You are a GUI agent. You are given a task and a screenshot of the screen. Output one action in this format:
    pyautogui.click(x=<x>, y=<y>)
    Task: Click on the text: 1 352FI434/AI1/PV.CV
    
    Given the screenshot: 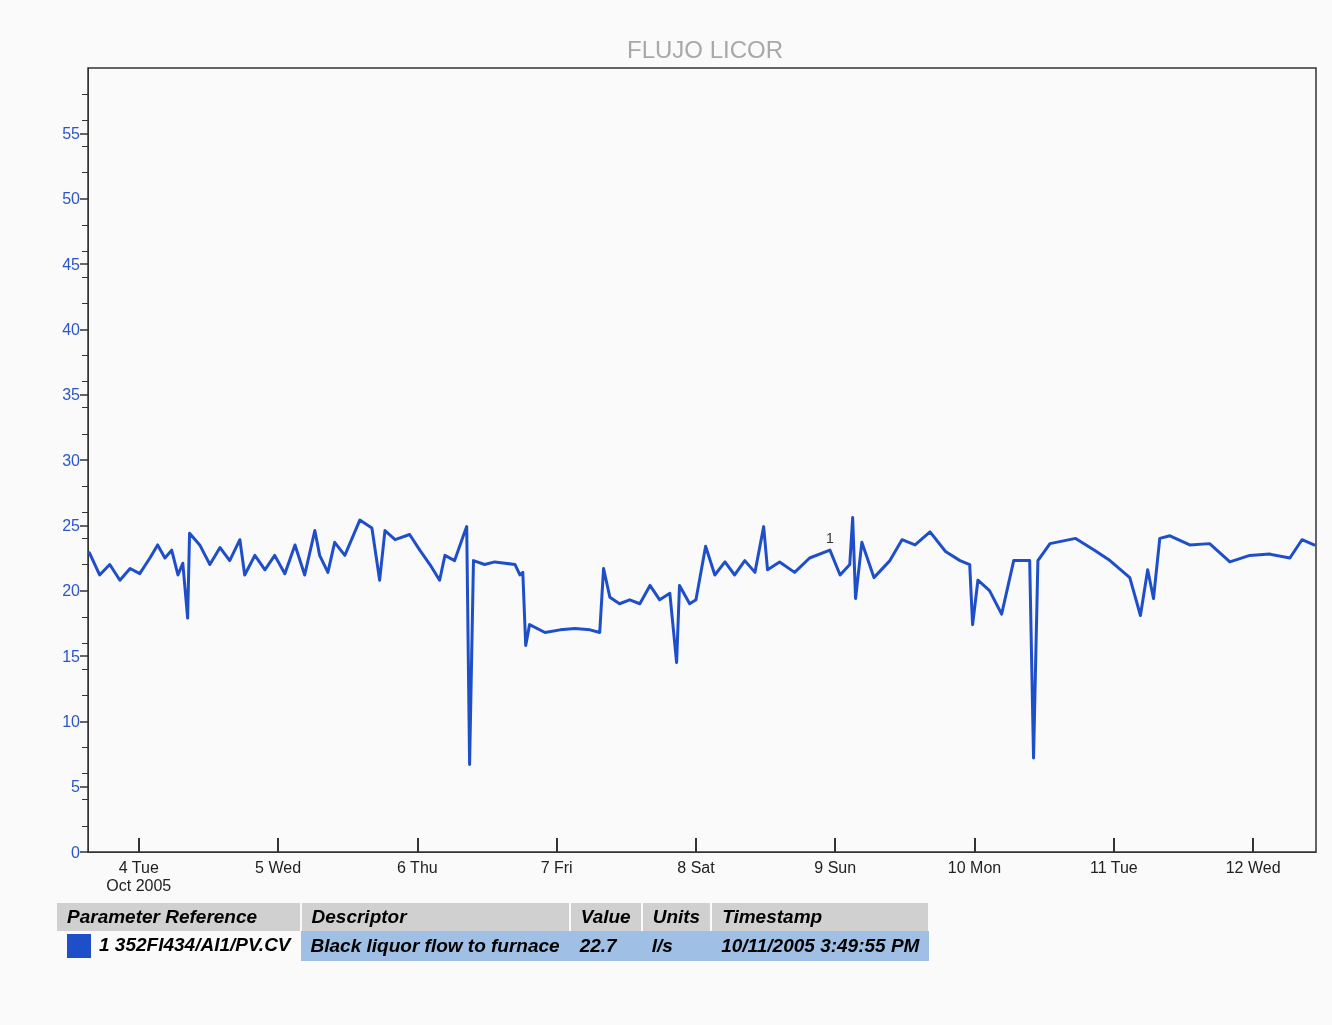 What is the action you would take?
    pyautogui.click(x=195, y=945)
    